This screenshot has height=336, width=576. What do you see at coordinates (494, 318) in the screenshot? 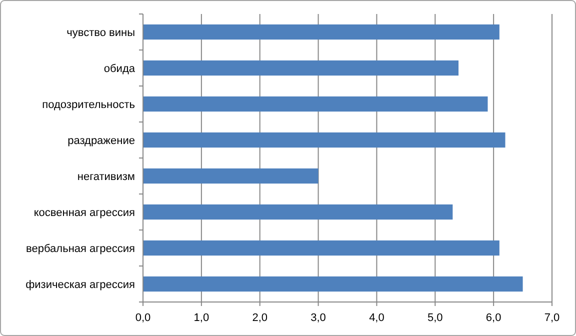
I see `x-tick-label: 6,0` at bounding box center [494, 318].